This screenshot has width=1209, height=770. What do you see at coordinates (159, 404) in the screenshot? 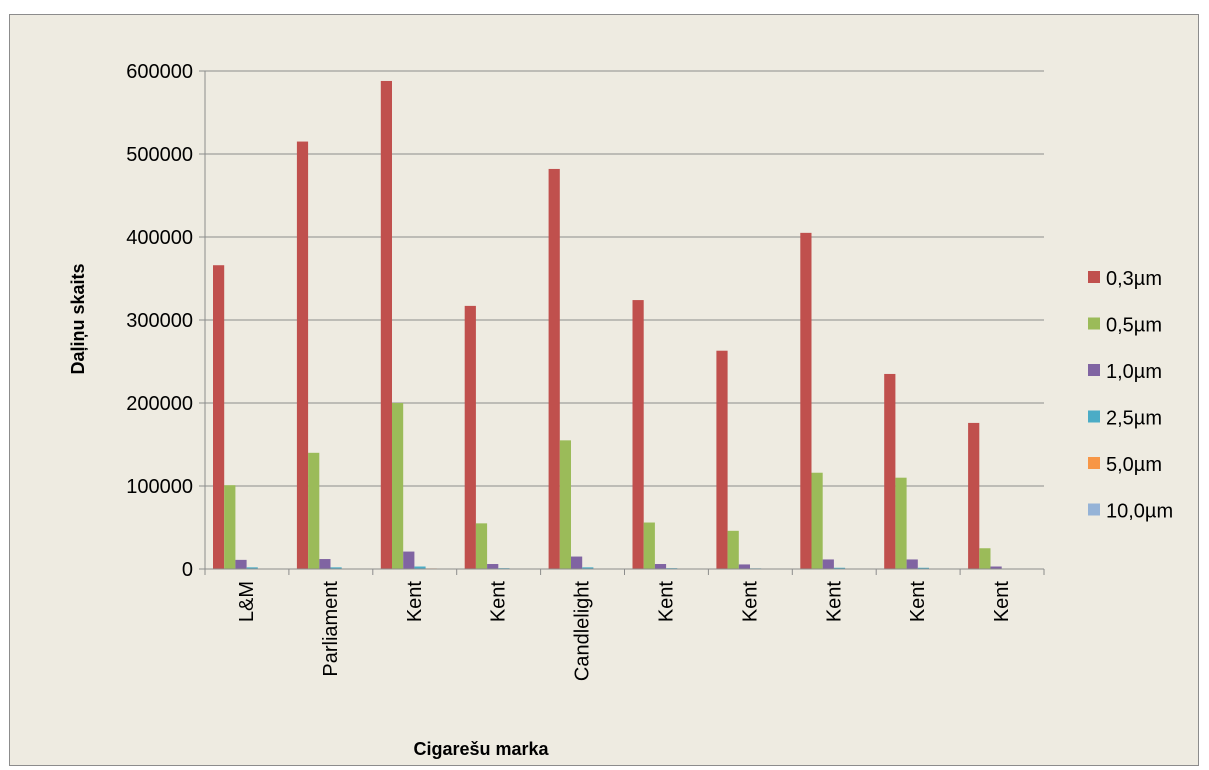
I see `y-tick-label: 200000` at bounding box center [159, 404].